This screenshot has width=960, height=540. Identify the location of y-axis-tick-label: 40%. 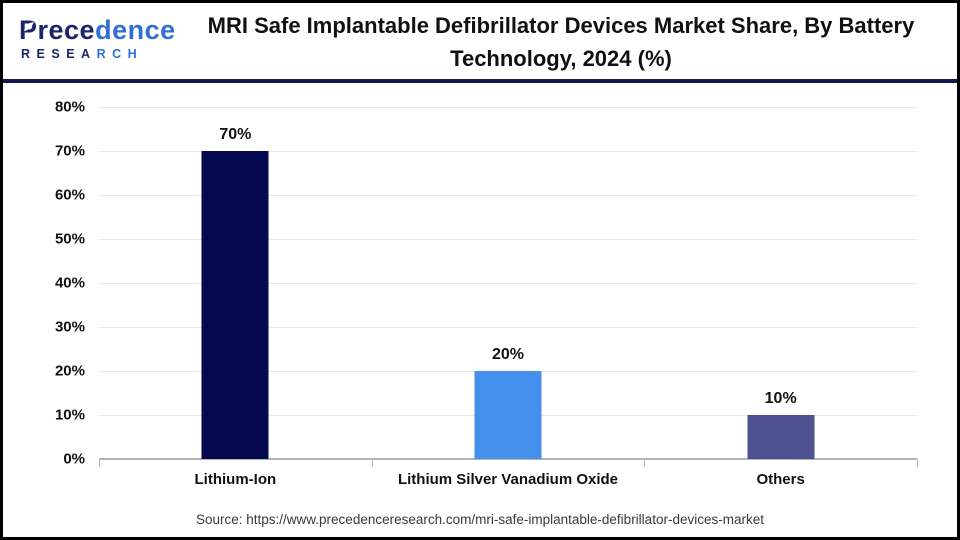
(69, 283).